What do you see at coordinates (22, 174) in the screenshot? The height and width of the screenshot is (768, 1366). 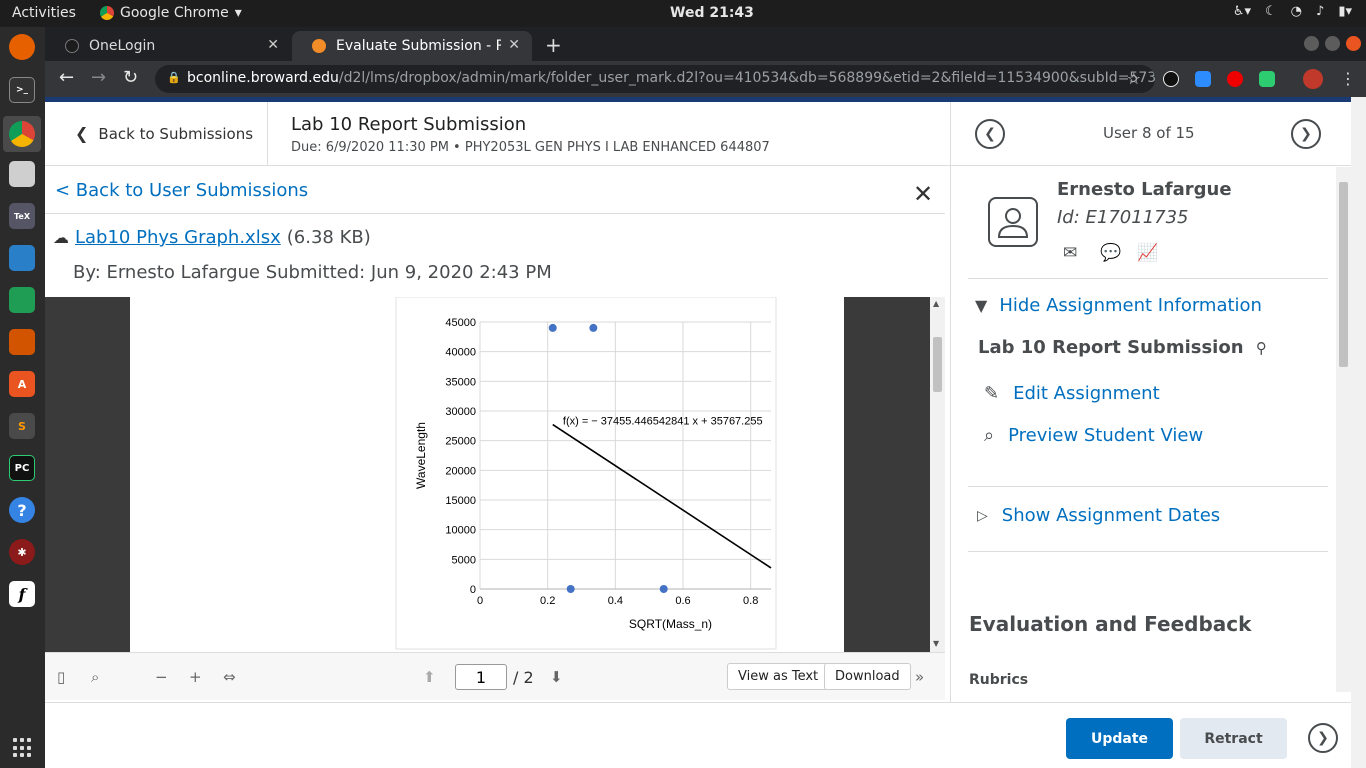 I see `files-icon` at bounding box center [22, 174].